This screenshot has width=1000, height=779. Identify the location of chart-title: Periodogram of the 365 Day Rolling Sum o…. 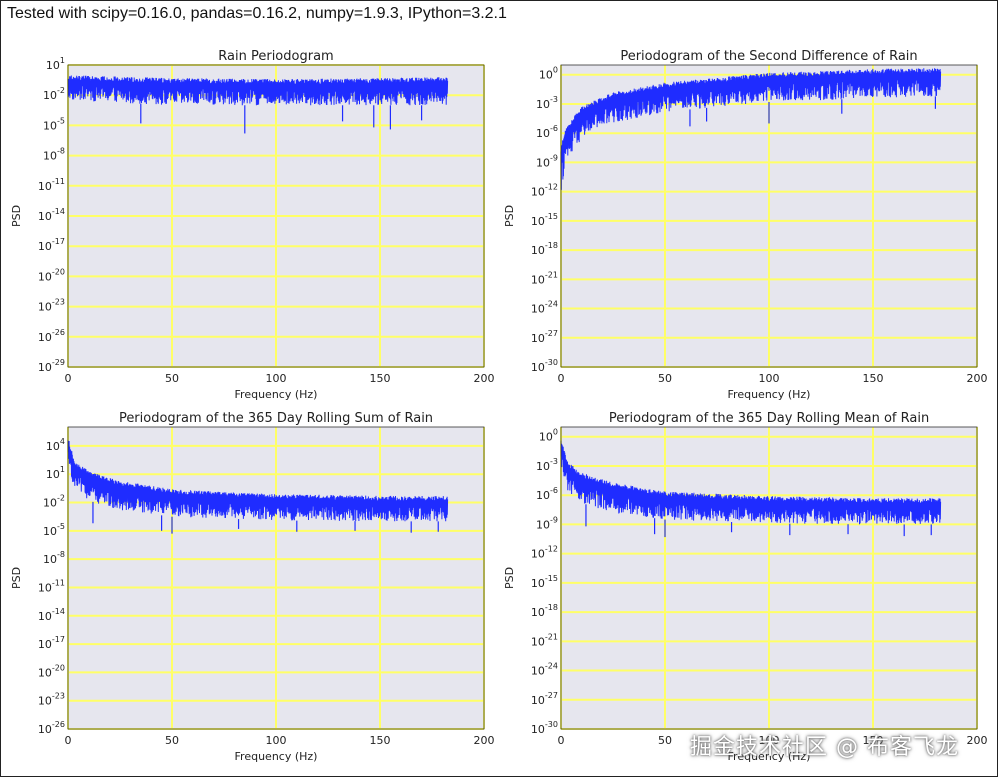
(276, 418).